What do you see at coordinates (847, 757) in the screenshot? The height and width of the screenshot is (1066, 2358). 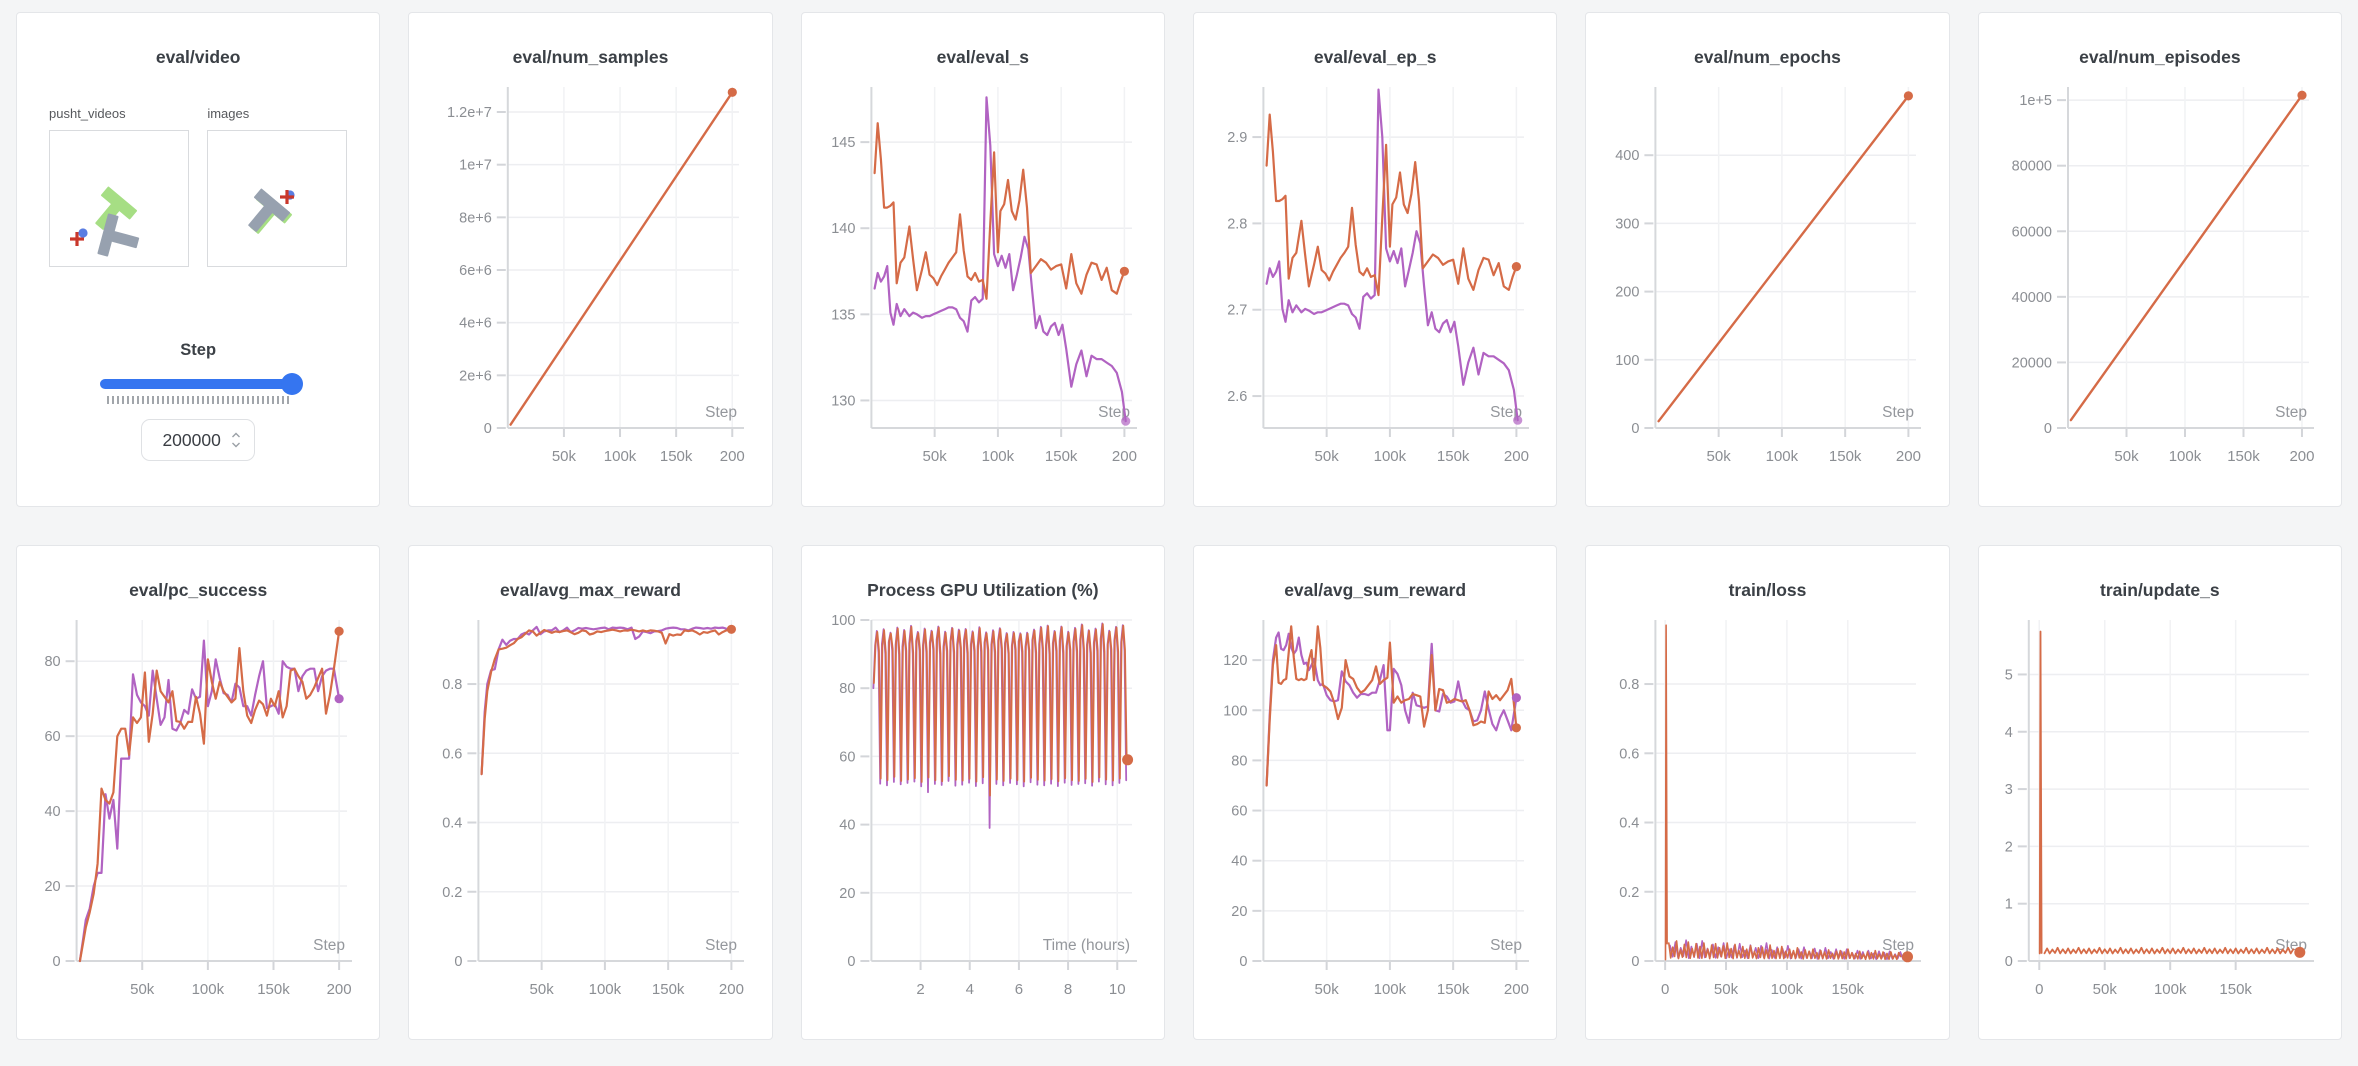 I see `svg-text: 60` at bounding box center [847, 757].